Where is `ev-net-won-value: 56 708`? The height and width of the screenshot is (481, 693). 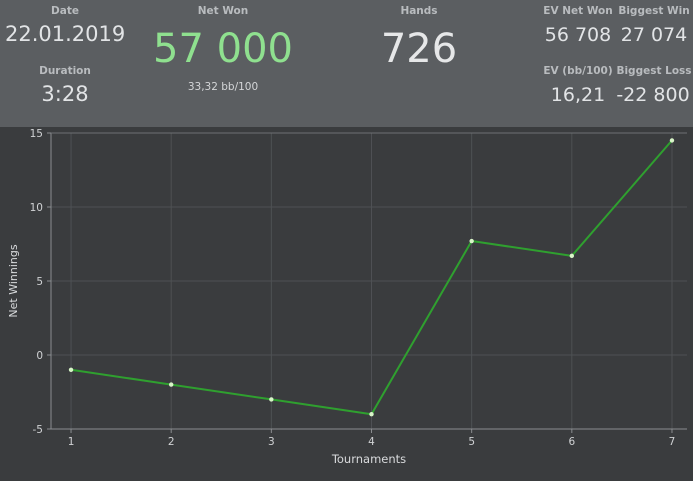
ev-net-won-value: 56 708 is located at coordinates (578, 35).